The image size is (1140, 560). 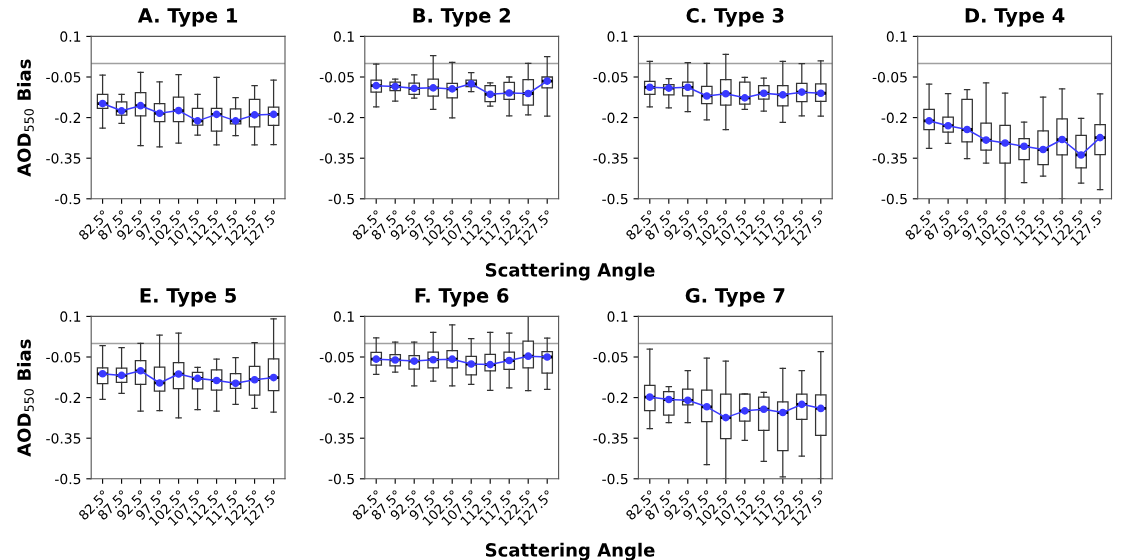 I want to click on chart-title: A. Type 1, so click(x=187, y=17).